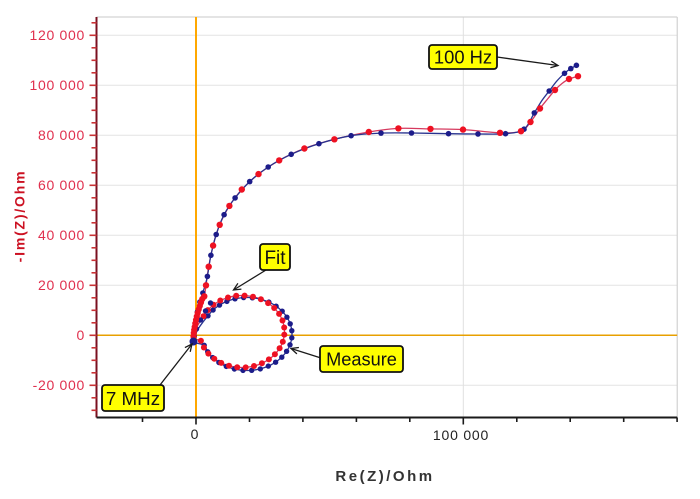  I want to click on svg-text: Fit, so click(275, 258).